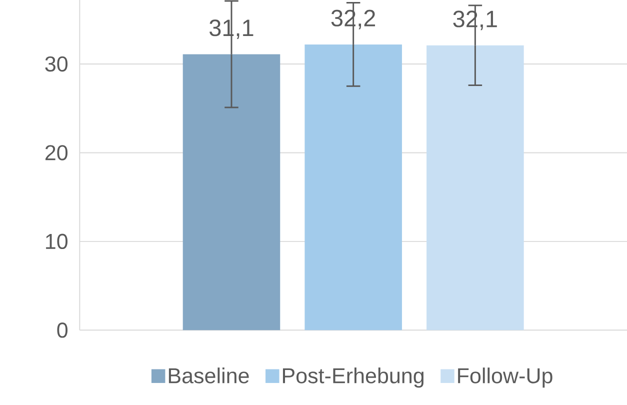 The height and width of the screenshot is (405, 627). What do you see at coordinates (57, 242) in the screenshot?
I see `y-tick-label: 10` at bounding box center [57, 242].